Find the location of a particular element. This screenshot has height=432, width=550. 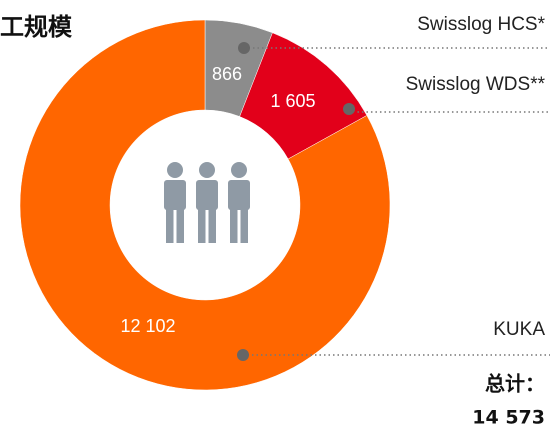

total-label: 总计： is located at coordinates (515, 384).